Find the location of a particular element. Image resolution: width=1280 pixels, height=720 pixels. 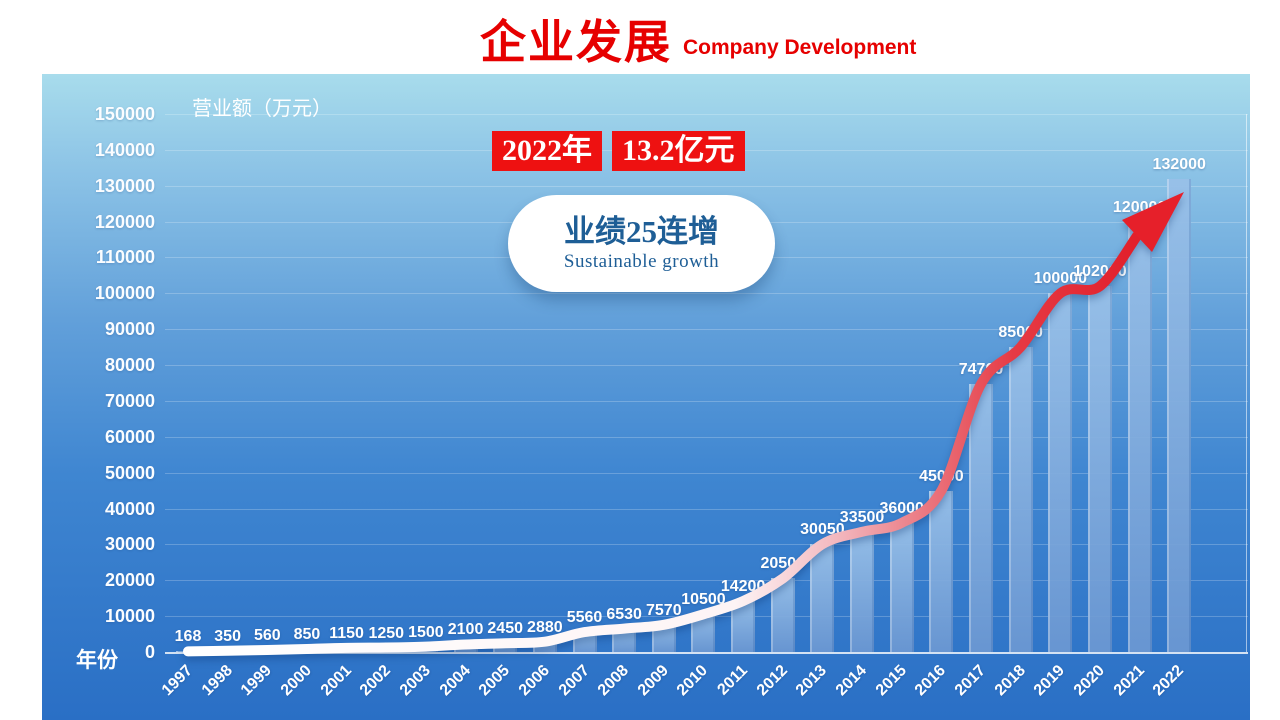

x-tick-label: 2016 is located at coordinates (931, 681).